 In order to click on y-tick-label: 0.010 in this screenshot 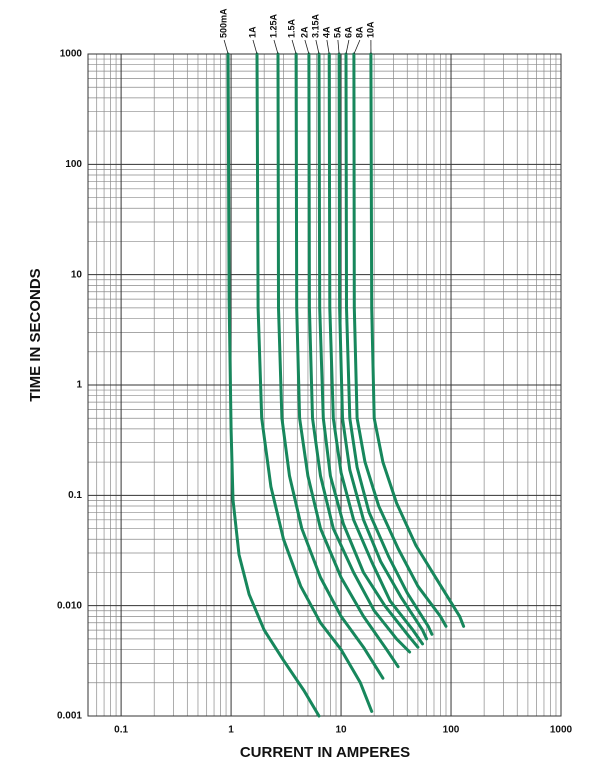, I will do `click(69, 605)`.